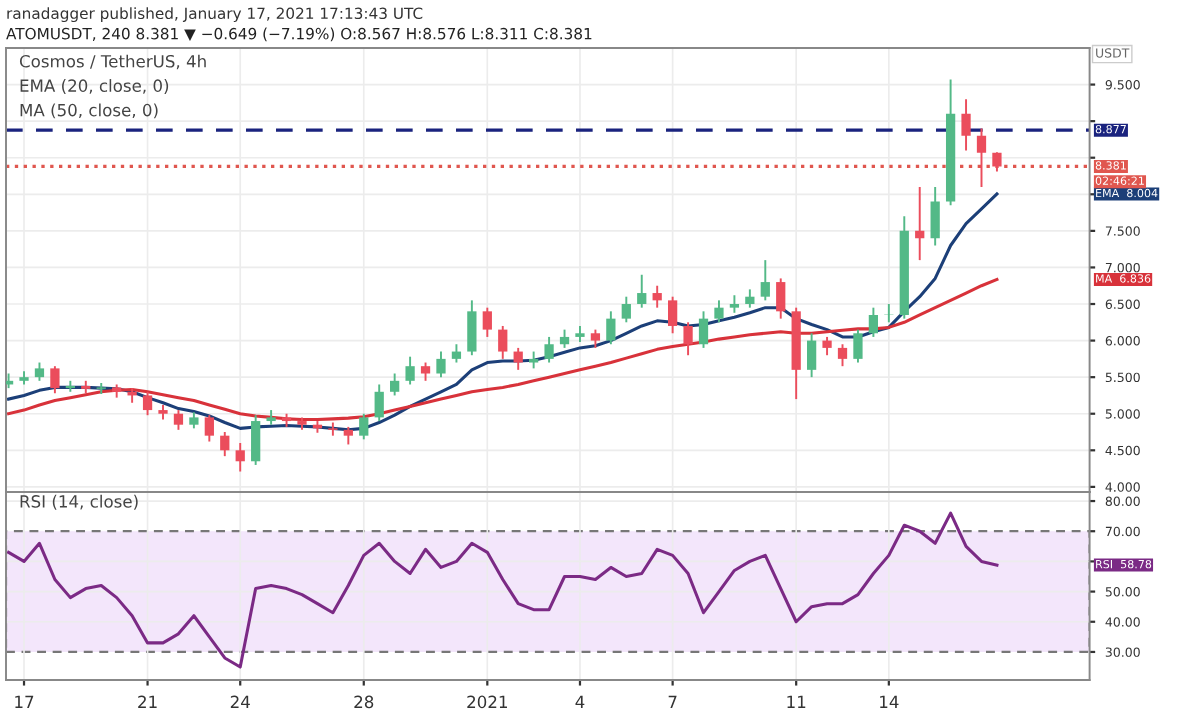 This screenshot has width=1200, height=726. Describe the element at coordinates (147, 701) in the screenshot. I see `x-tick-label: 21` at that location.